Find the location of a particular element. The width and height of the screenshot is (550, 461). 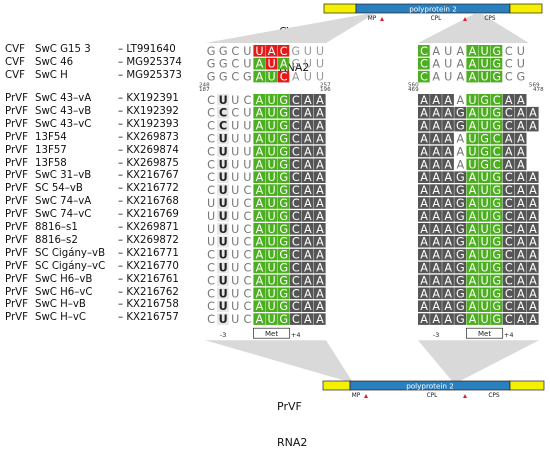

prvf-row-6-right-nt-5-bg is located at coordinates (484, 177).